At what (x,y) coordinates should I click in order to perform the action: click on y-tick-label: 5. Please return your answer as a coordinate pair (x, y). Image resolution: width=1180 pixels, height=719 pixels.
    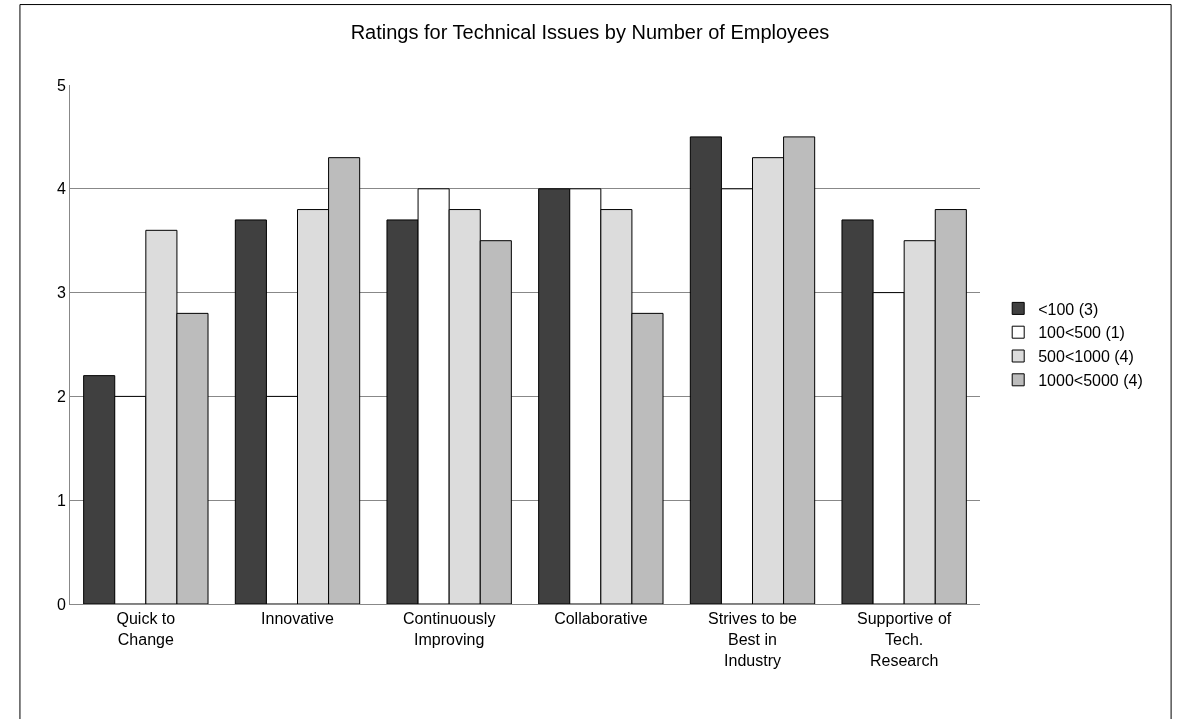
    Looking at the image, I should click on (61, 85).